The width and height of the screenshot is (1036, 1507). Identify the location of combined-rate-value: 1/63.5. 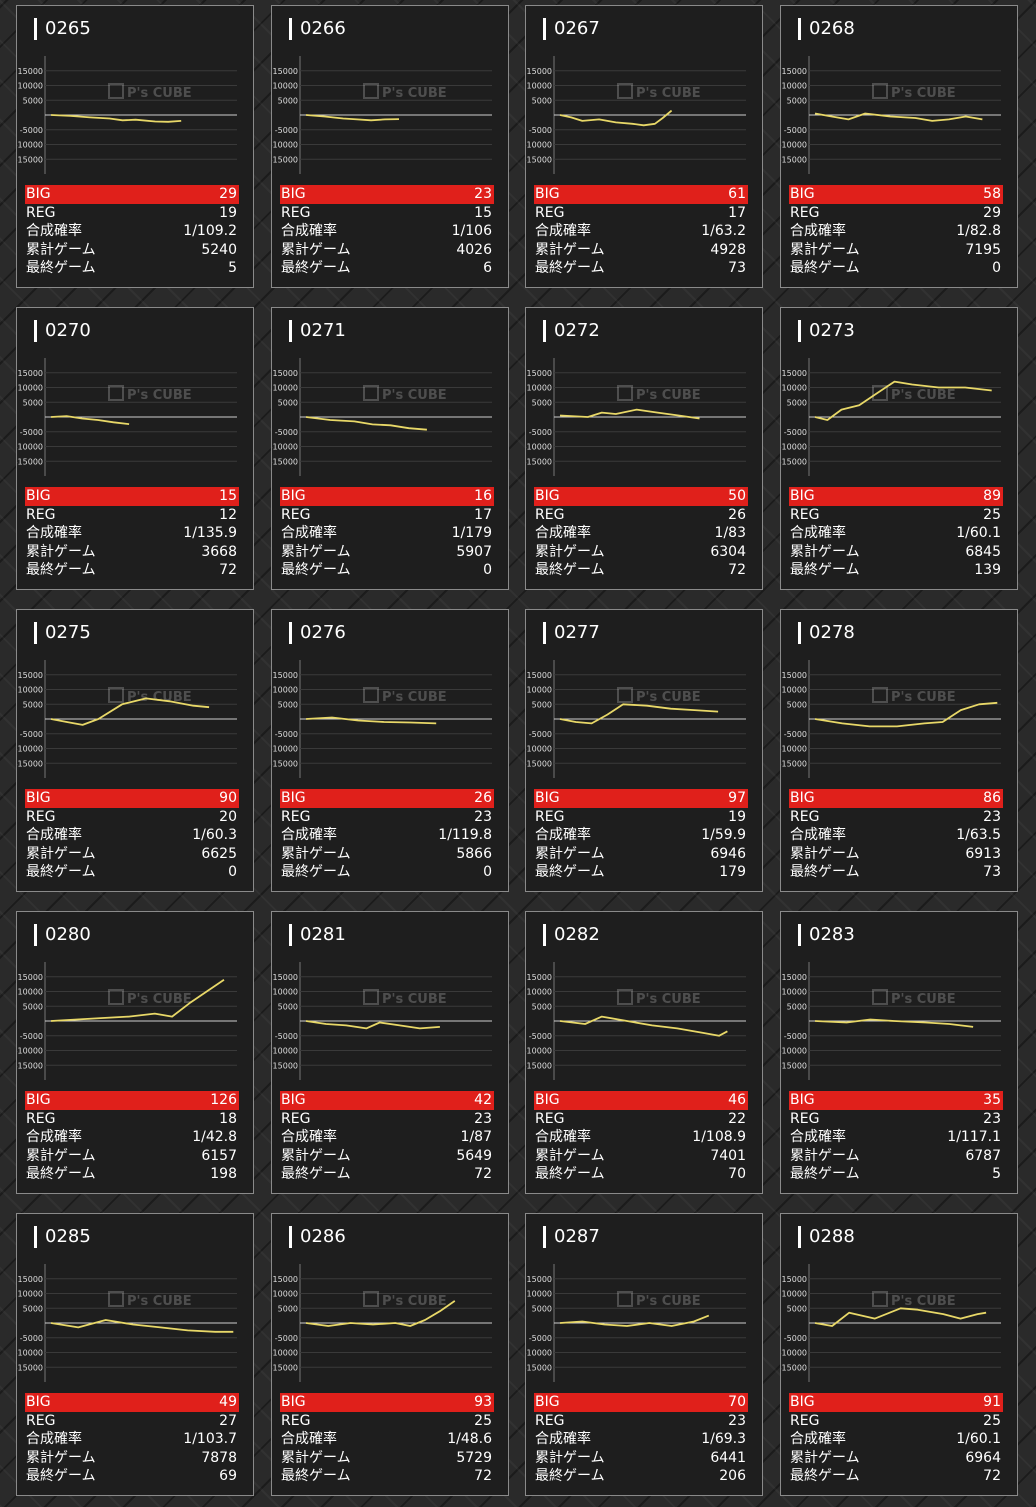
(978, 835).